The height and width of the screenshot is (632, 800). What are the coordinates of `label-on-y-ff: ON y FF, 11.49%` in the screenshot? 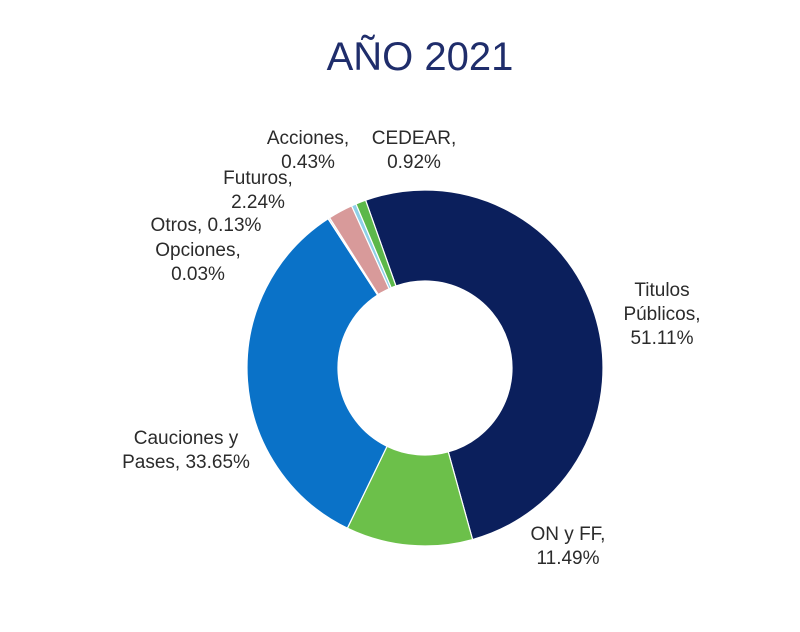 It's located at (568, 546).